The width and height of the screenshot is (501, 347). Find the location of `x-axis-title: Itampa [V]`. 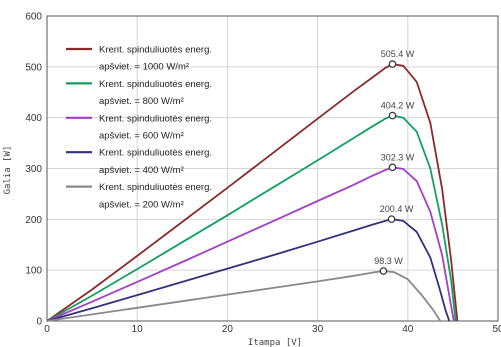

x-axis-title: Itampa [V] is located at coordinates (275, 342).